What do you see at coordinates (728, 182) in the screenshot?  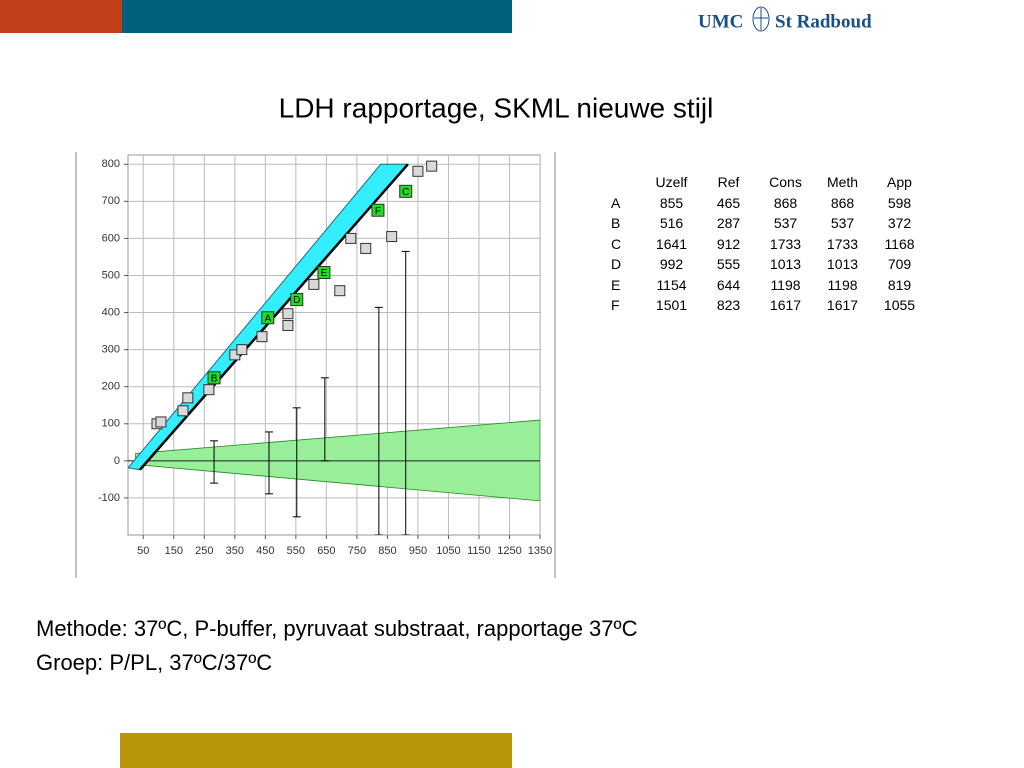 I see `column-header: Ref` at bounding box center [728, 182].